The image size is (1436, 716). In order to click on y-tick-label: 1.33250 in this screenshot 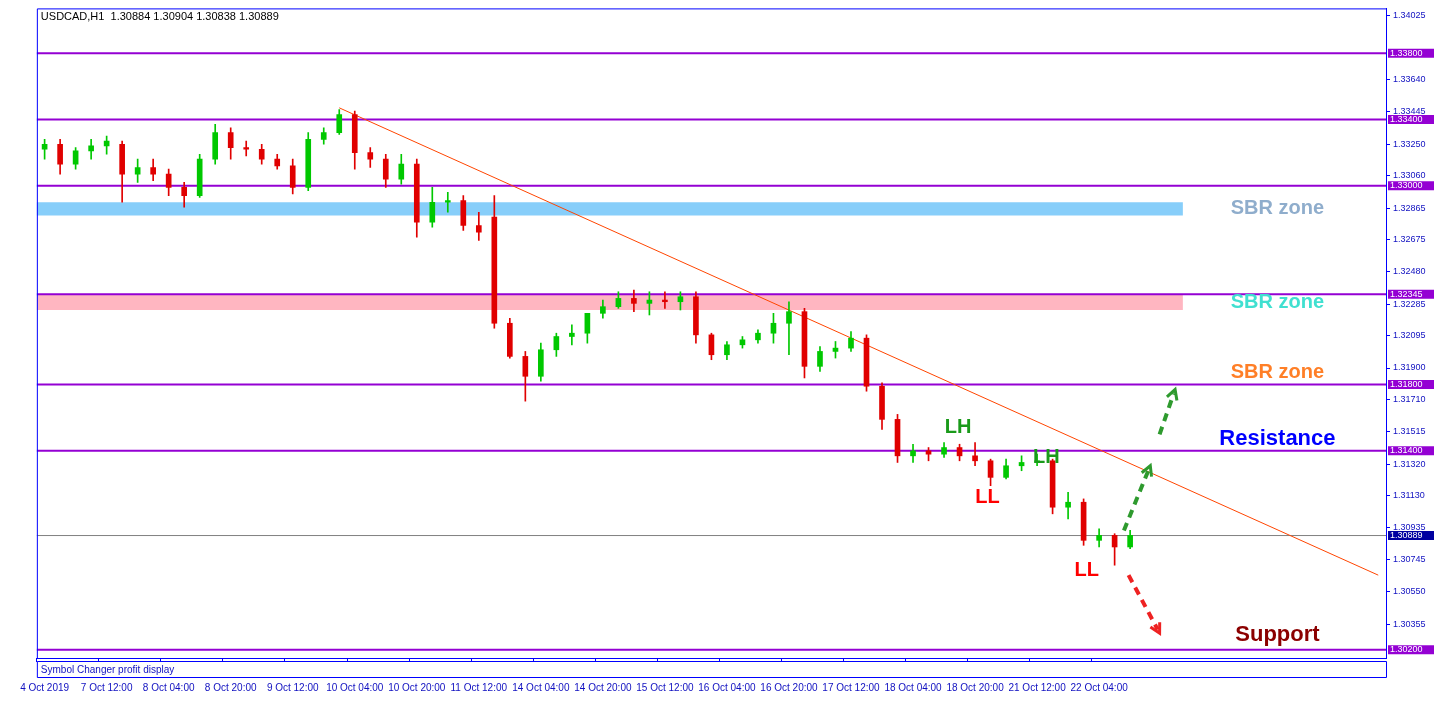, I will do `click(1409, 143)`.